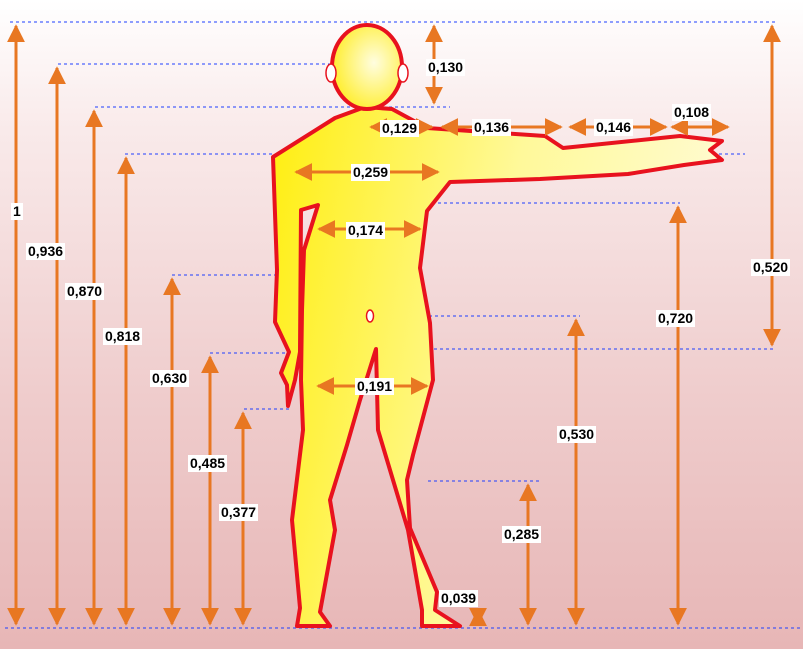 The width and height of the screenshot is (803, 649). What do you see at coordinates (403, 73) in the screenshot?
I see `right-ear` at bounding box center [403, 73].